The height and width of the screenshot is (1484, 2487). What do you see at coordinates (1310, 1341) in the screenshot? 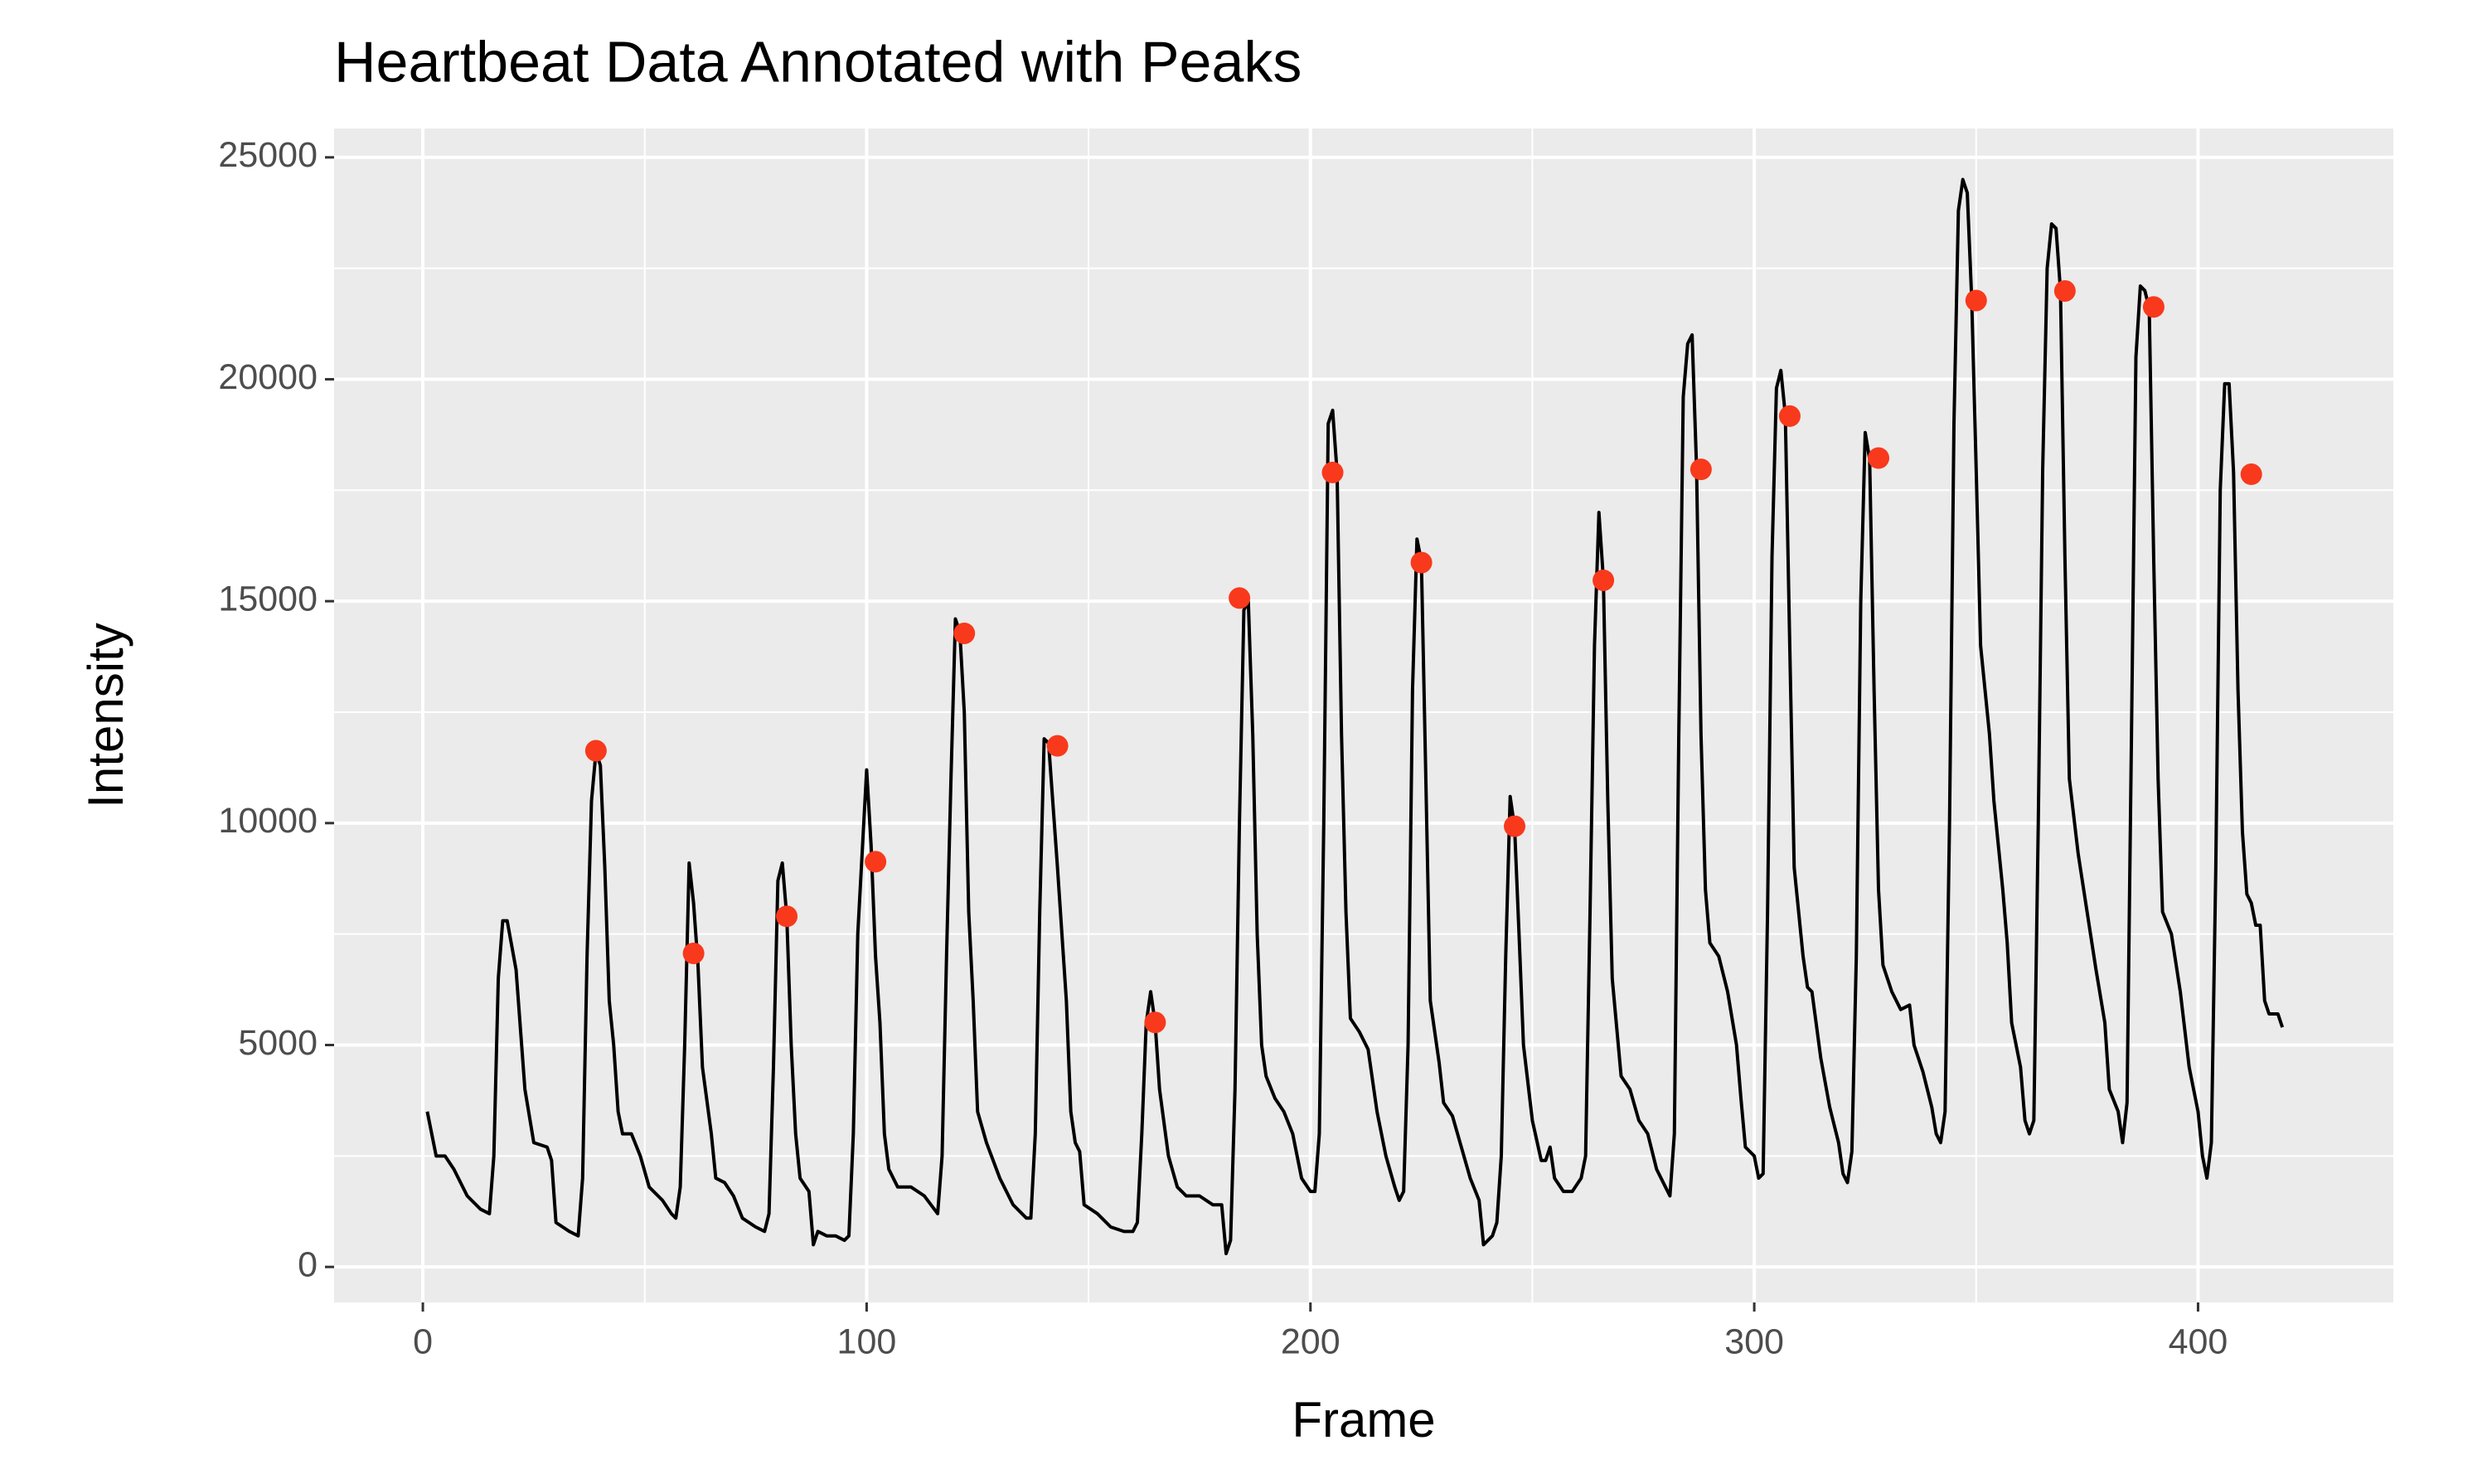
I see `x-tick-label: 200` at bounding box center [1310, 1341].